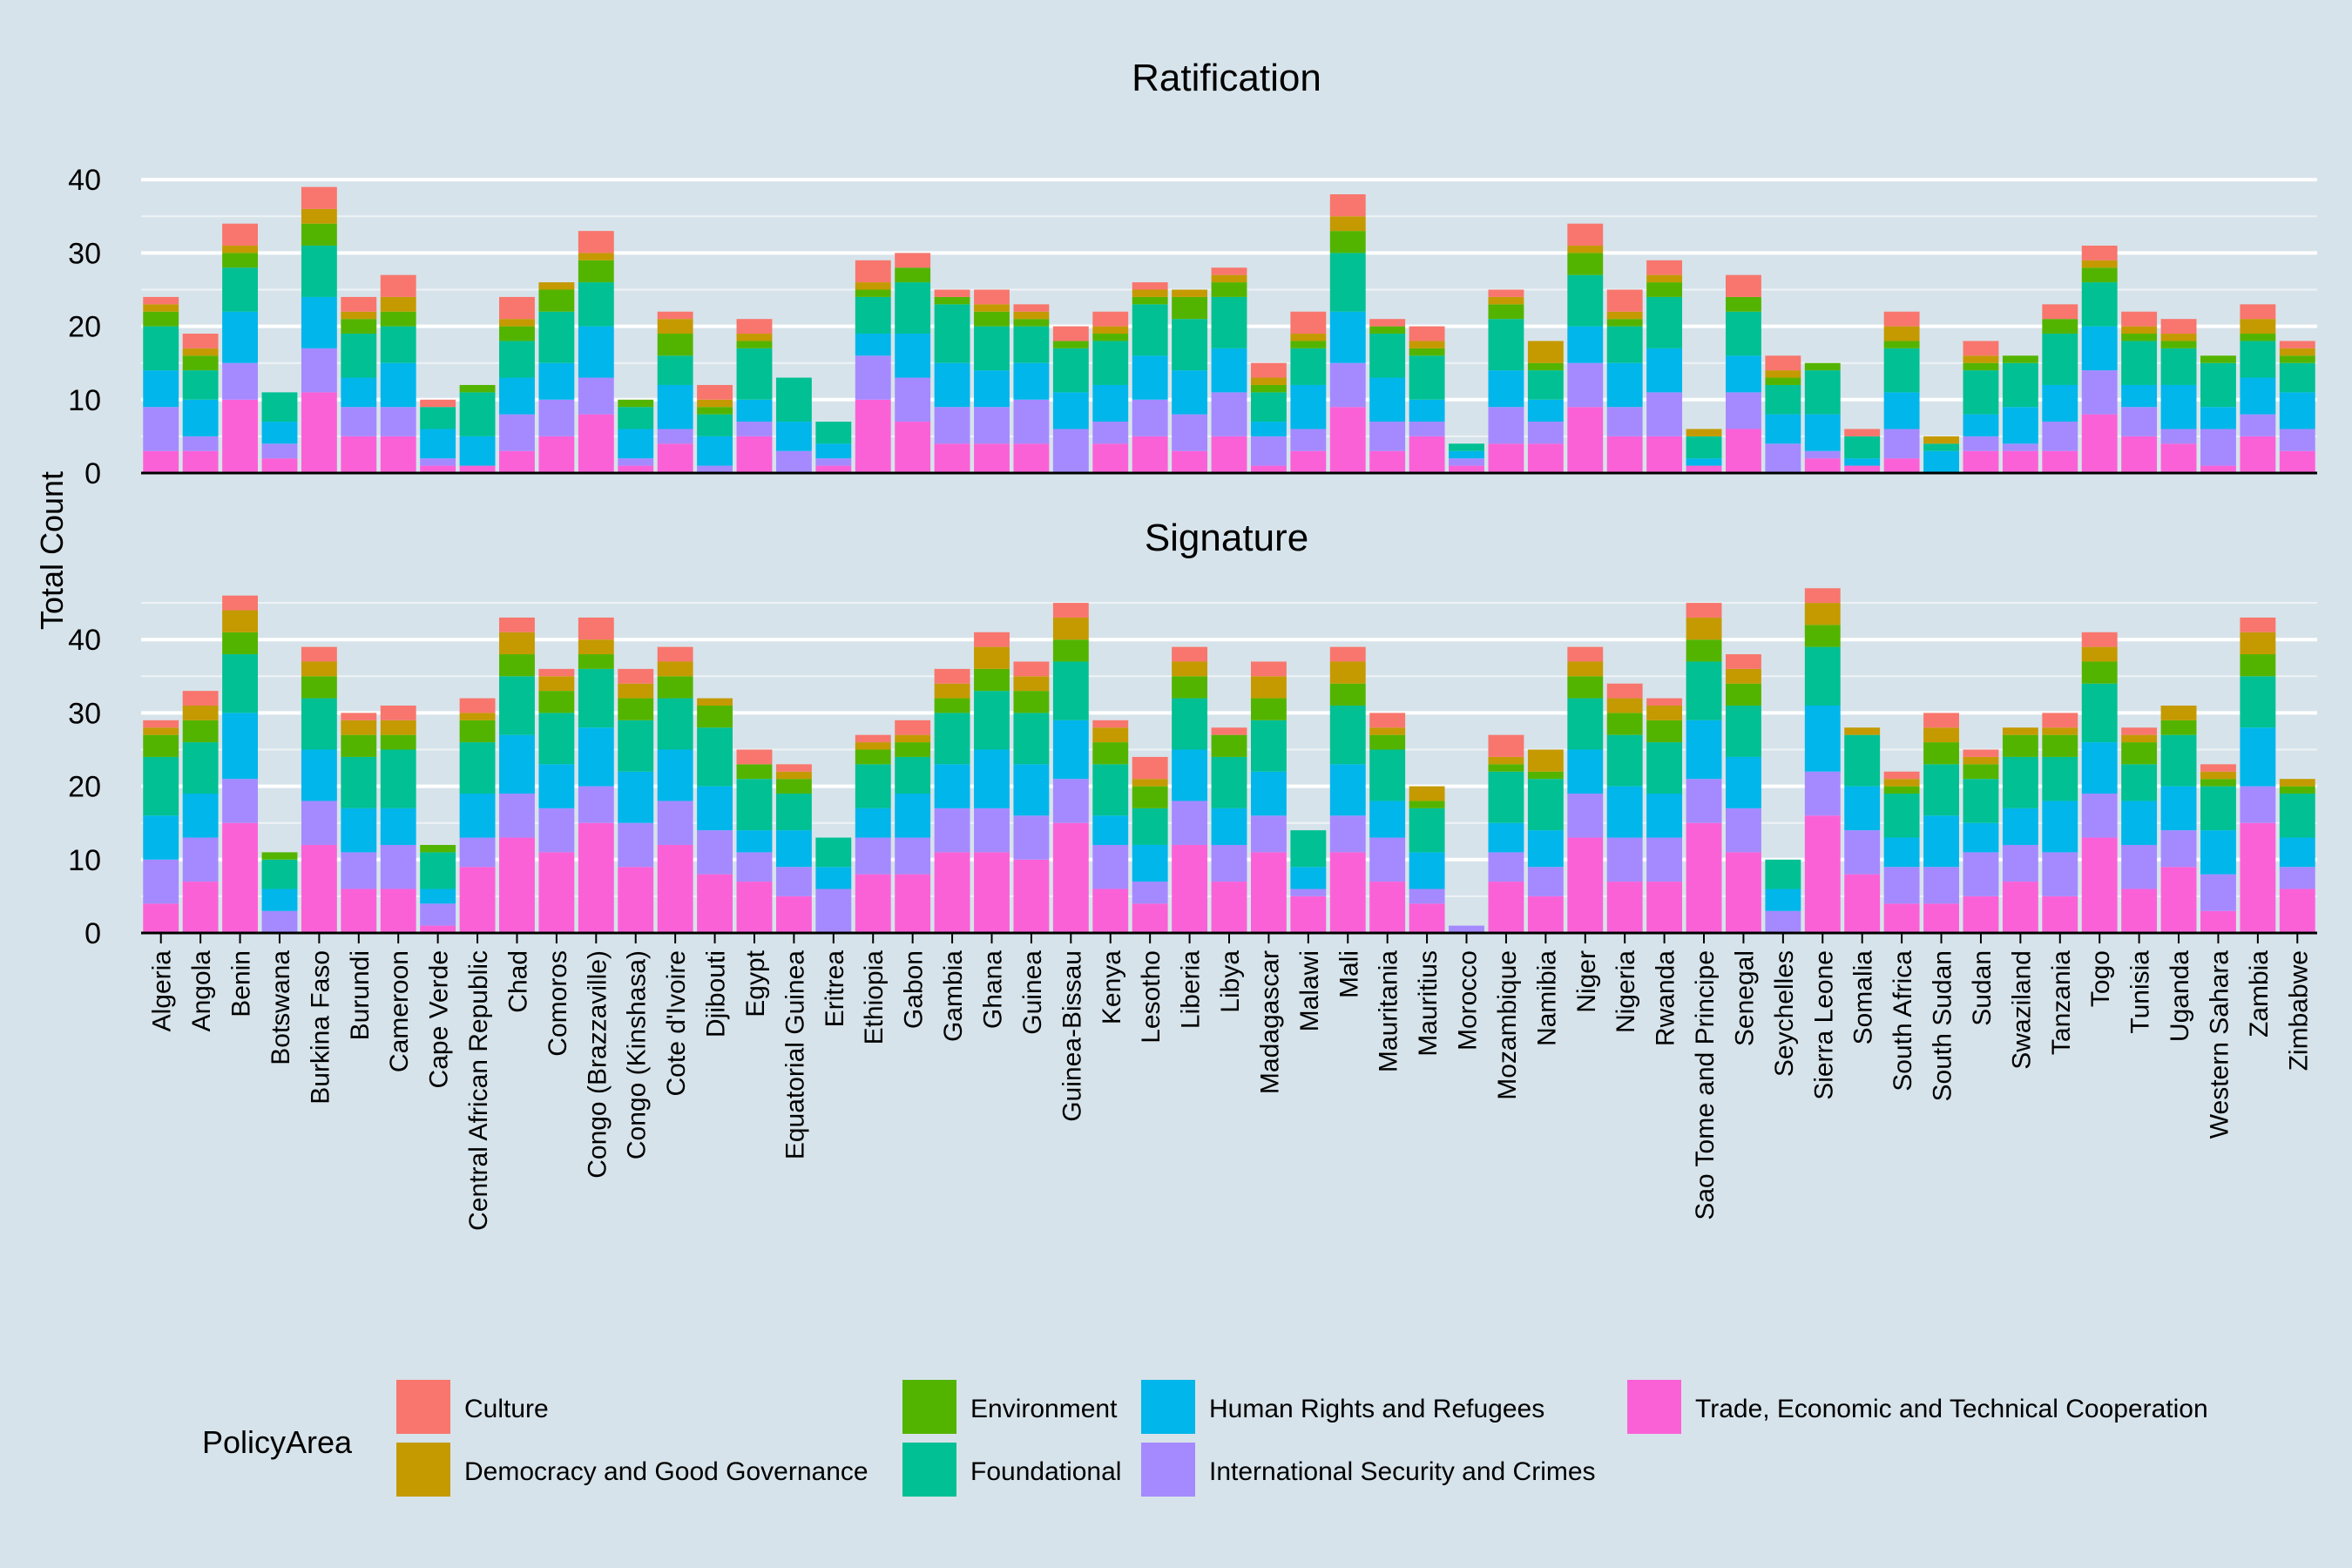  What do you see at coordinates (1389, 1011) in the screenshot?
I see `x-tick-label-mauritania: Mauritania` at bounding box center [1389, 1011].